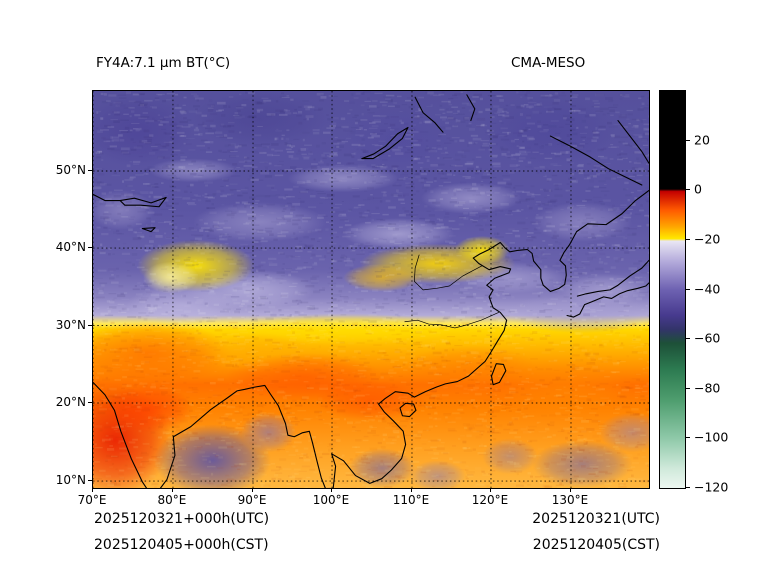 The height and width of the screenshot is (573, 764). What do you see at coordinates (596, 545) in the screenshot?
I see `timestamp-cst-init: 2025120405(CST)` at bounding box center [596, 545].